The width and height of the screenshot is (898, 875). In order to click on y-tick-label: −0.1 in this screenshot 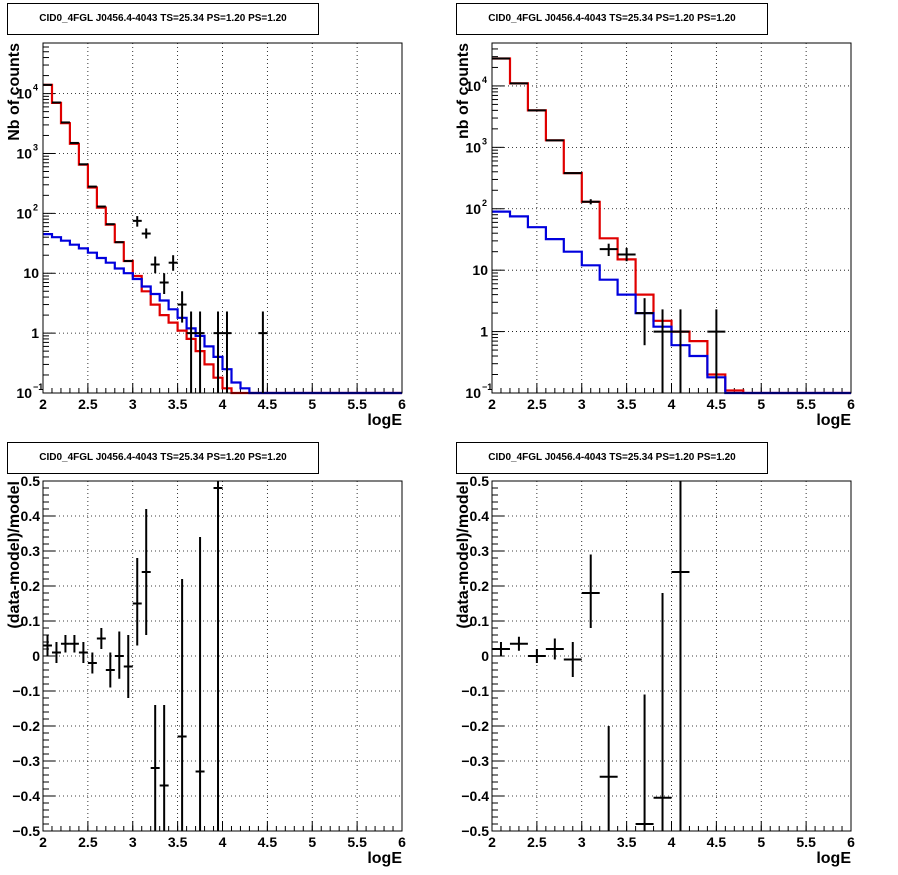, I will do `click(26, 691)`.